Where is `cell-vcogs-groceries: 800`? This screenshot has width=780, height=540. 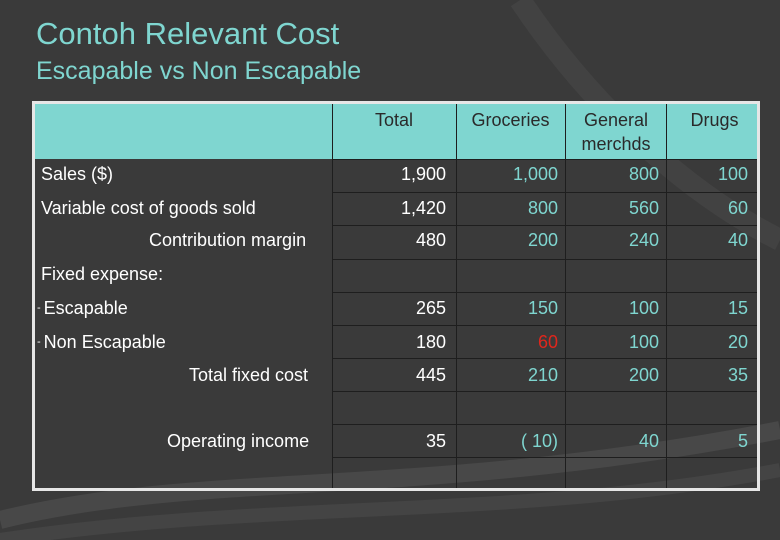 cell-vcogs-groceries: 800 is located at coordinates (542, 208).